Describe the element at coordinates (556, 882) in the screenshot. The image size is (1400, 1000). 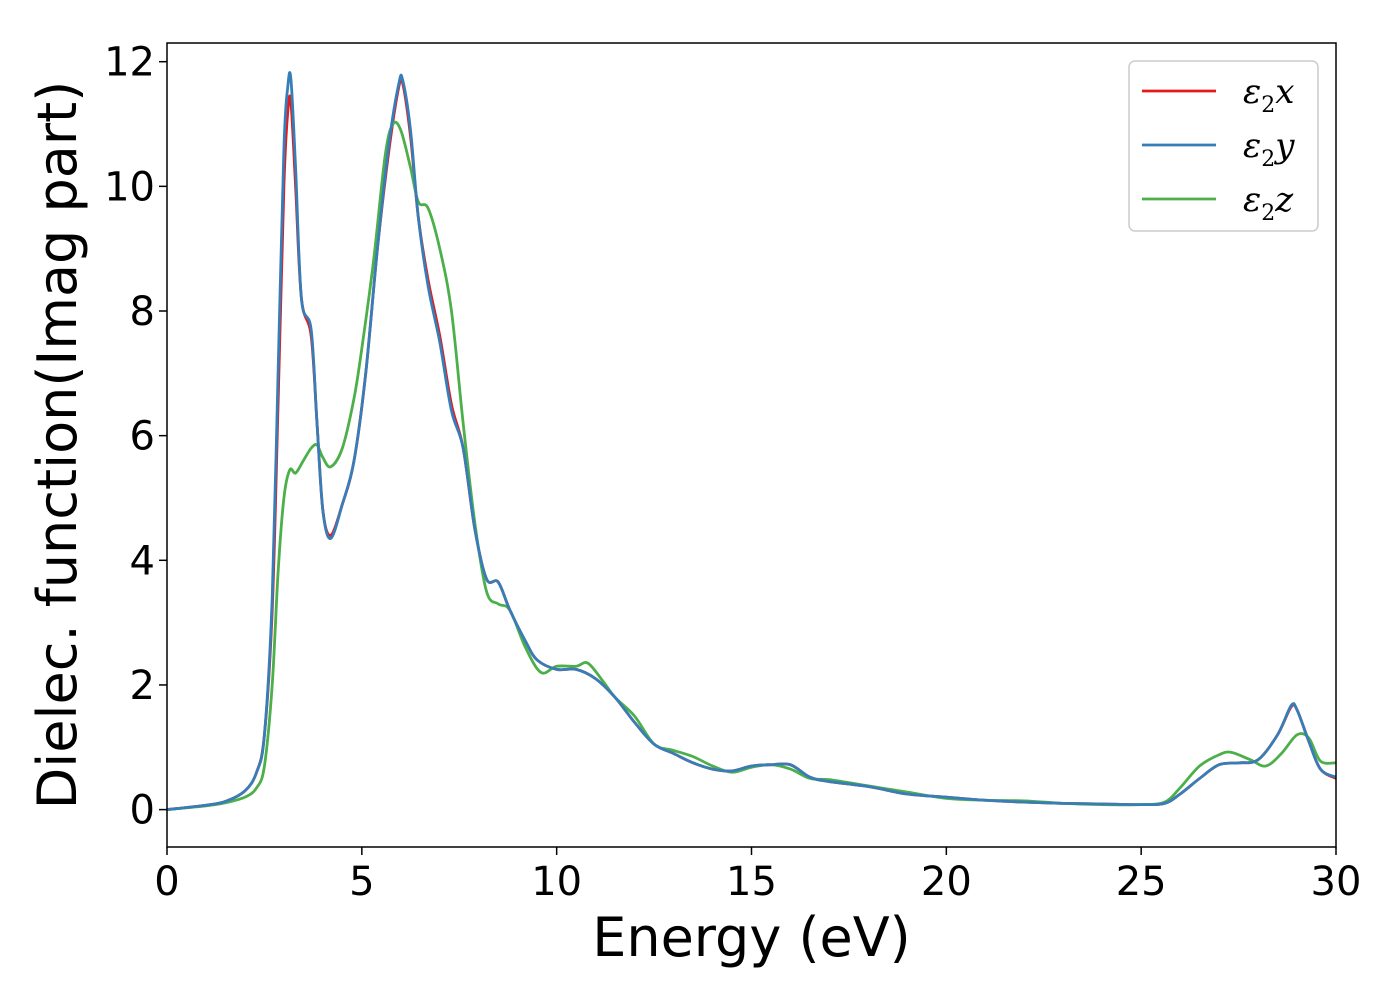
I see `x-tick-label: 10` at that location.